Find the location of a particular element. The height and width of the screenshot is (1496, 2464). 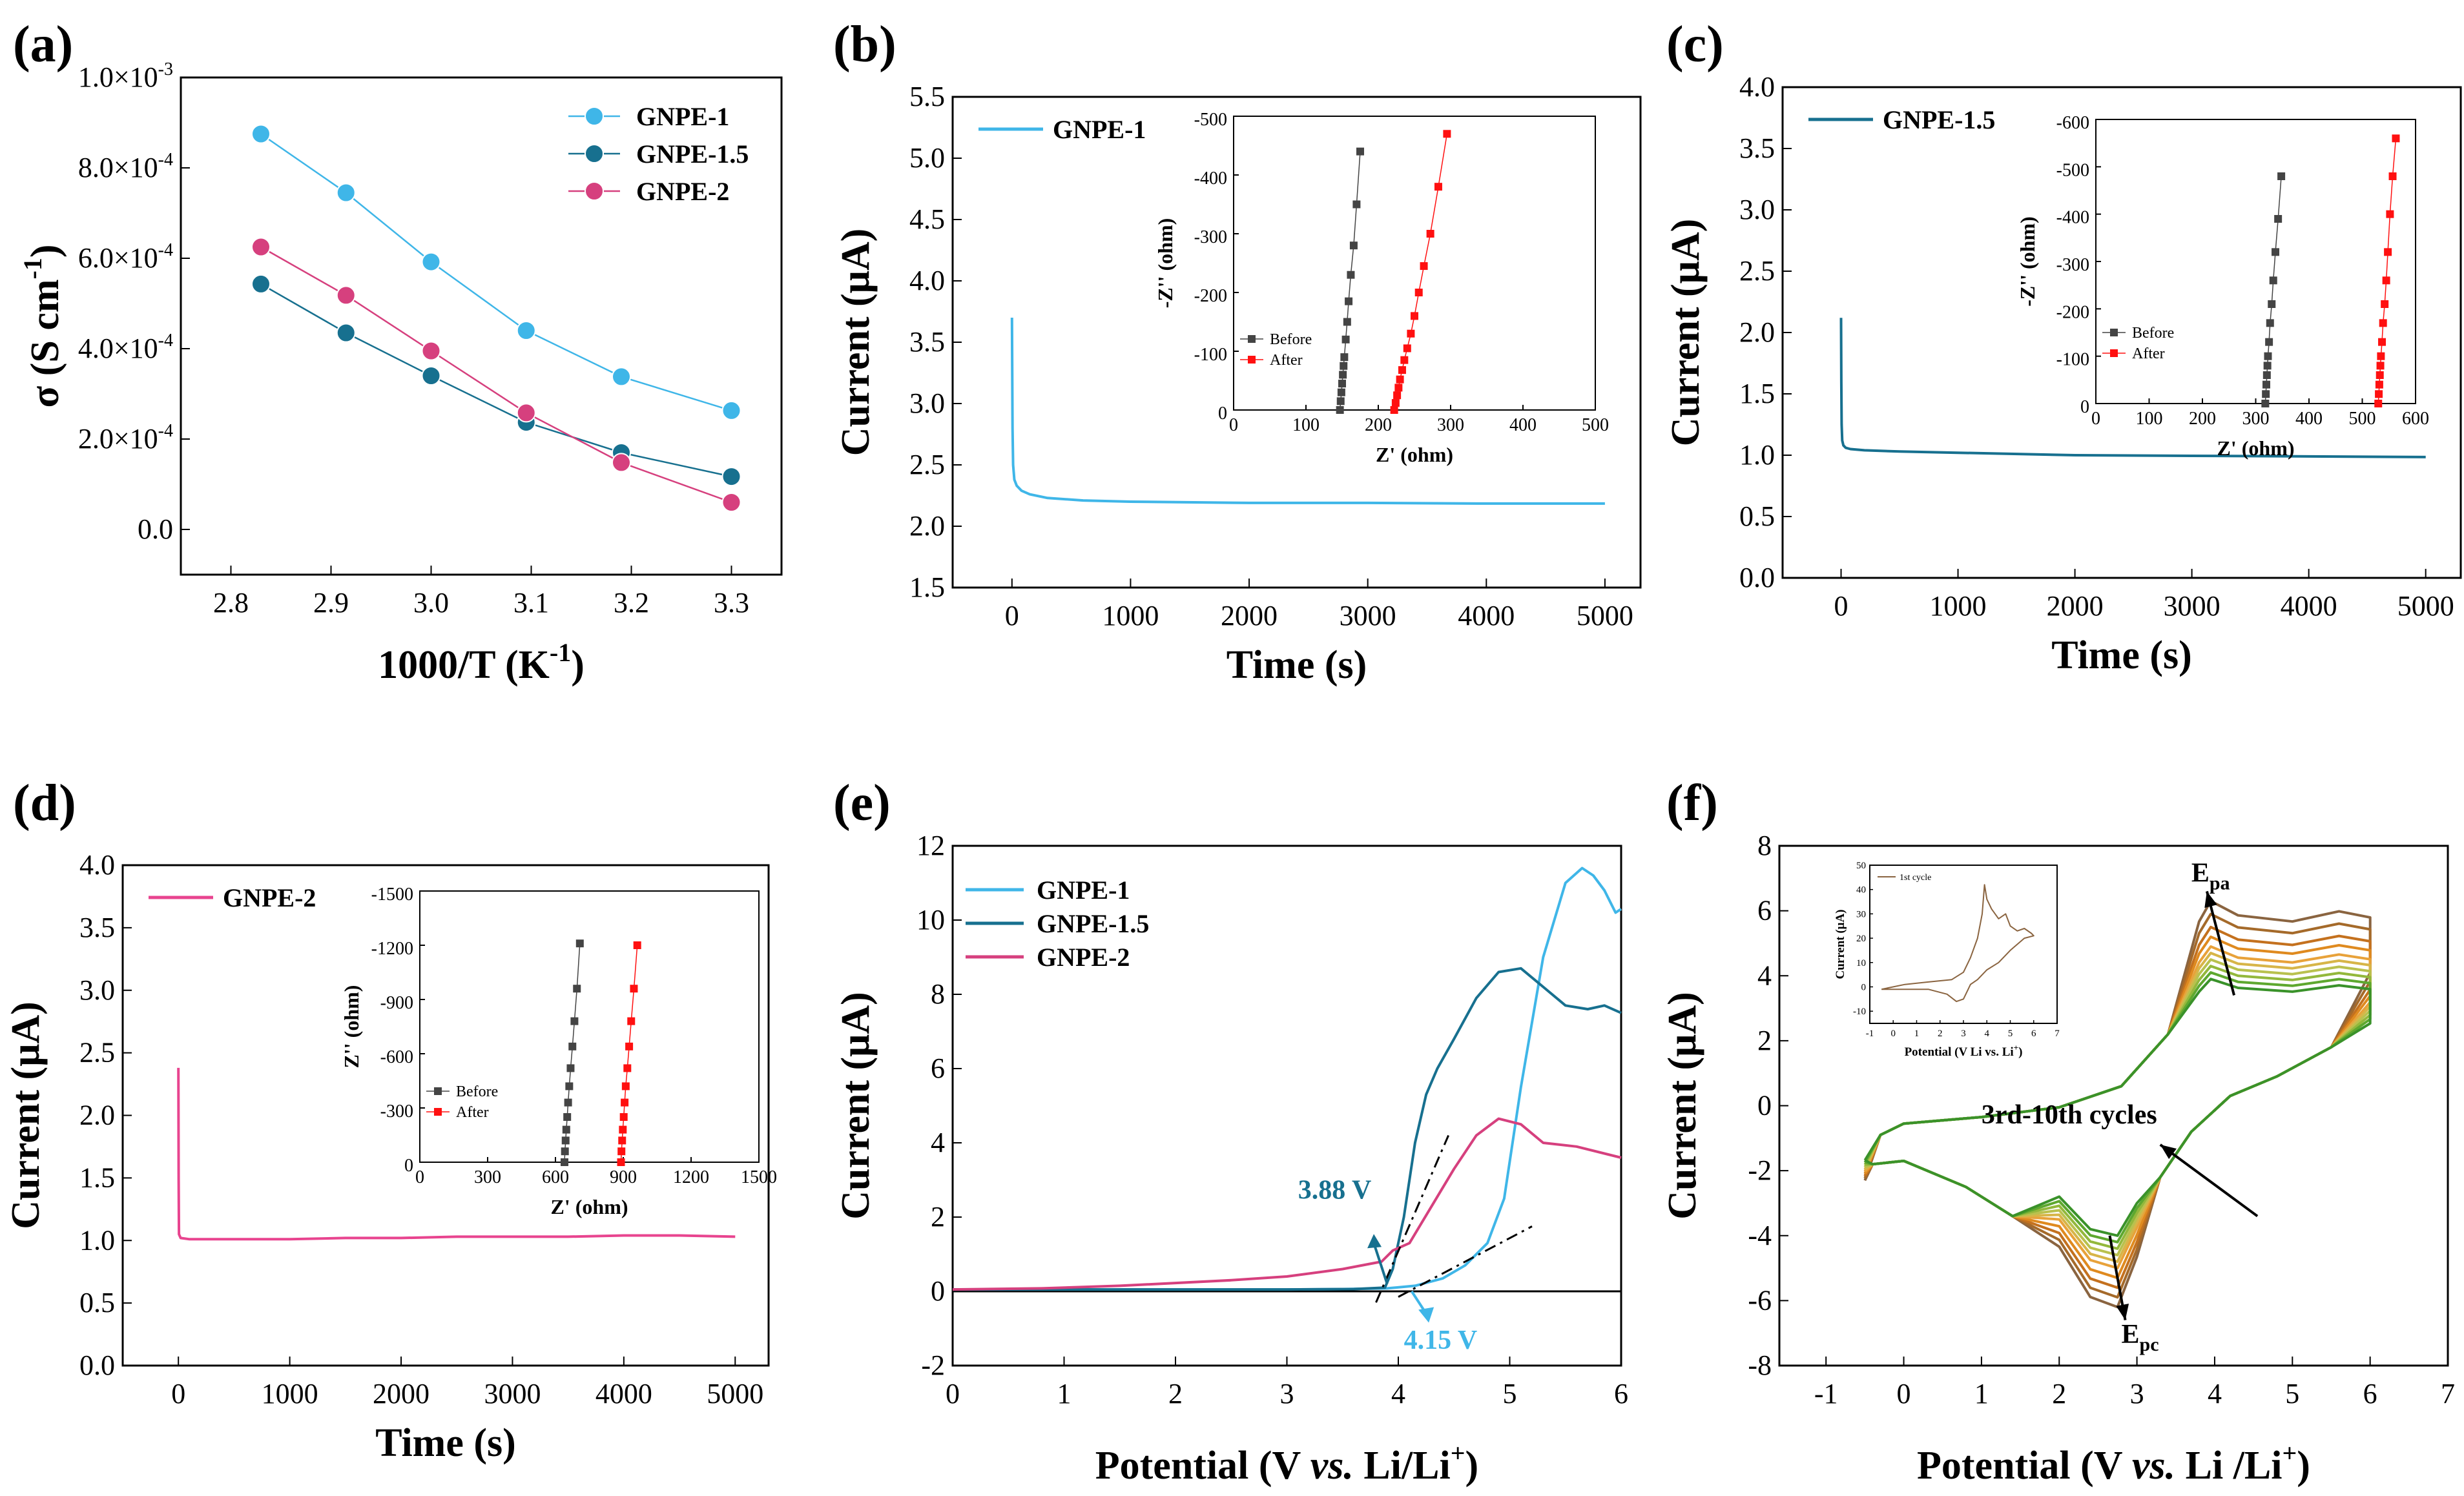

y-axis-label: σ (S cm-1) is located at coordinates (42, 325).